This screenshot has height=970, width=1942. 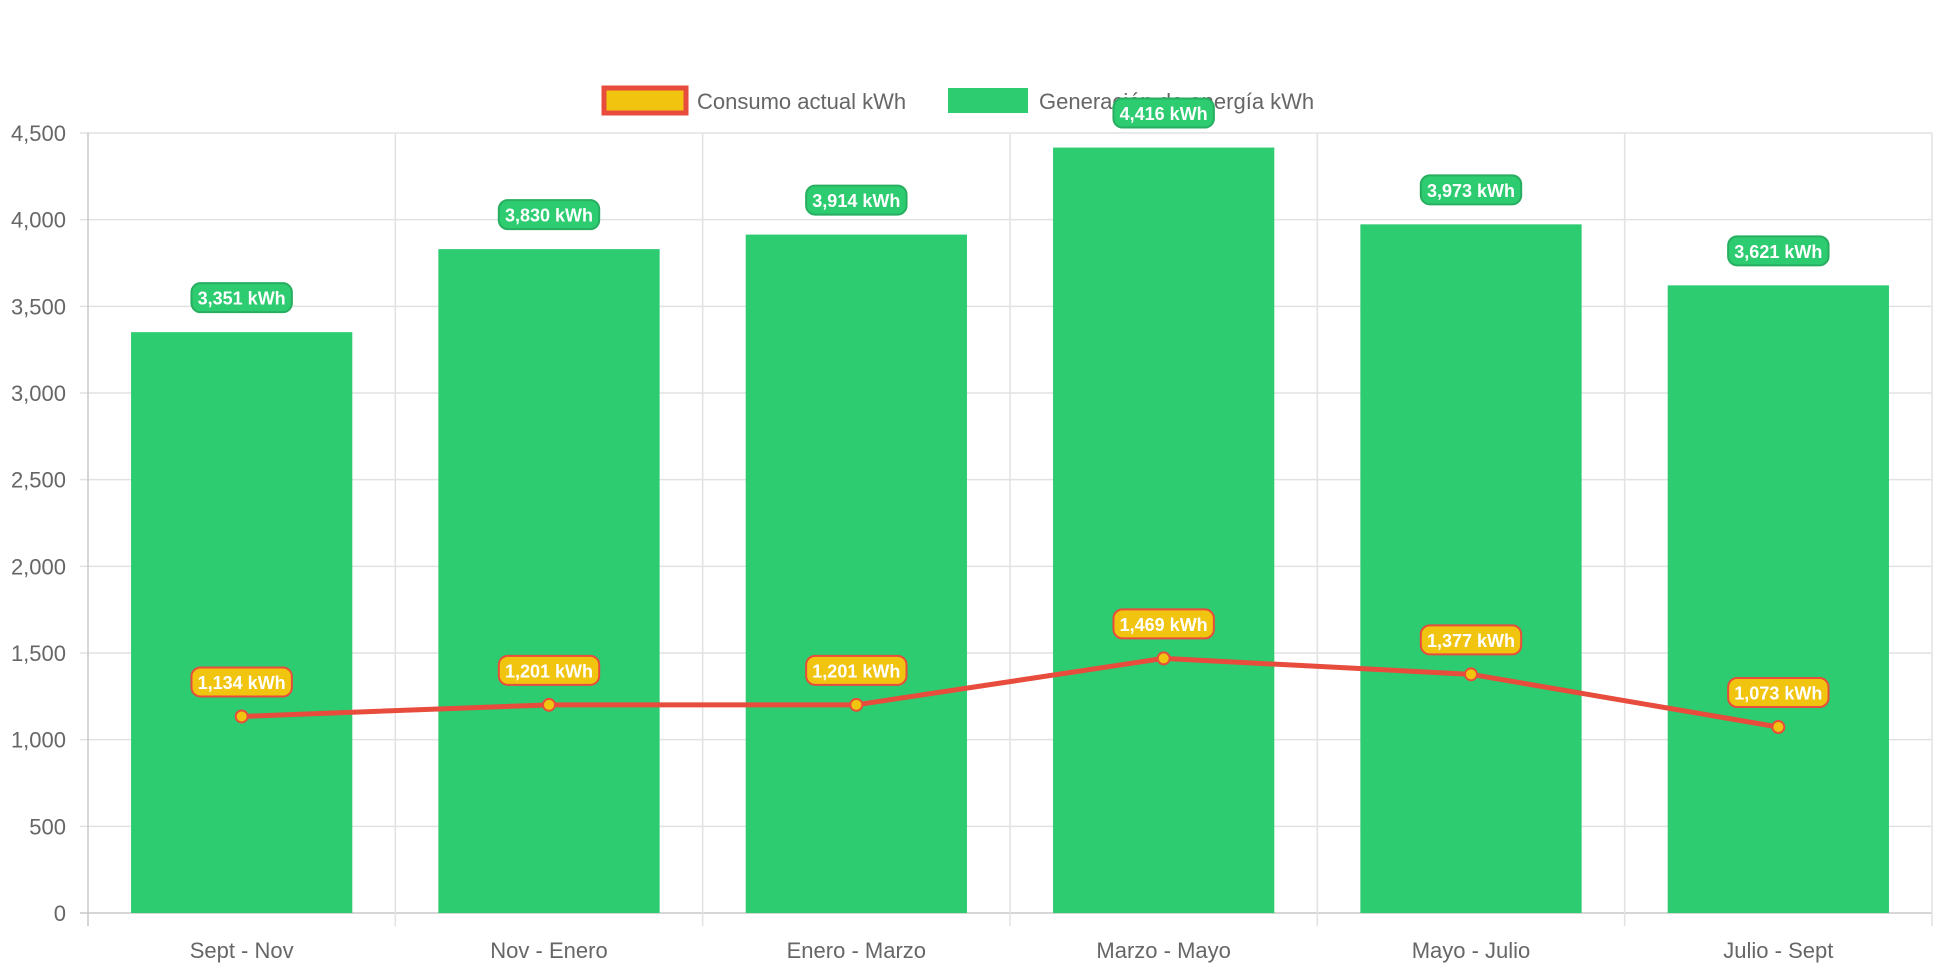 I want to click on x-tick-label: Julio - Sept, so click(x=1778, y=950).